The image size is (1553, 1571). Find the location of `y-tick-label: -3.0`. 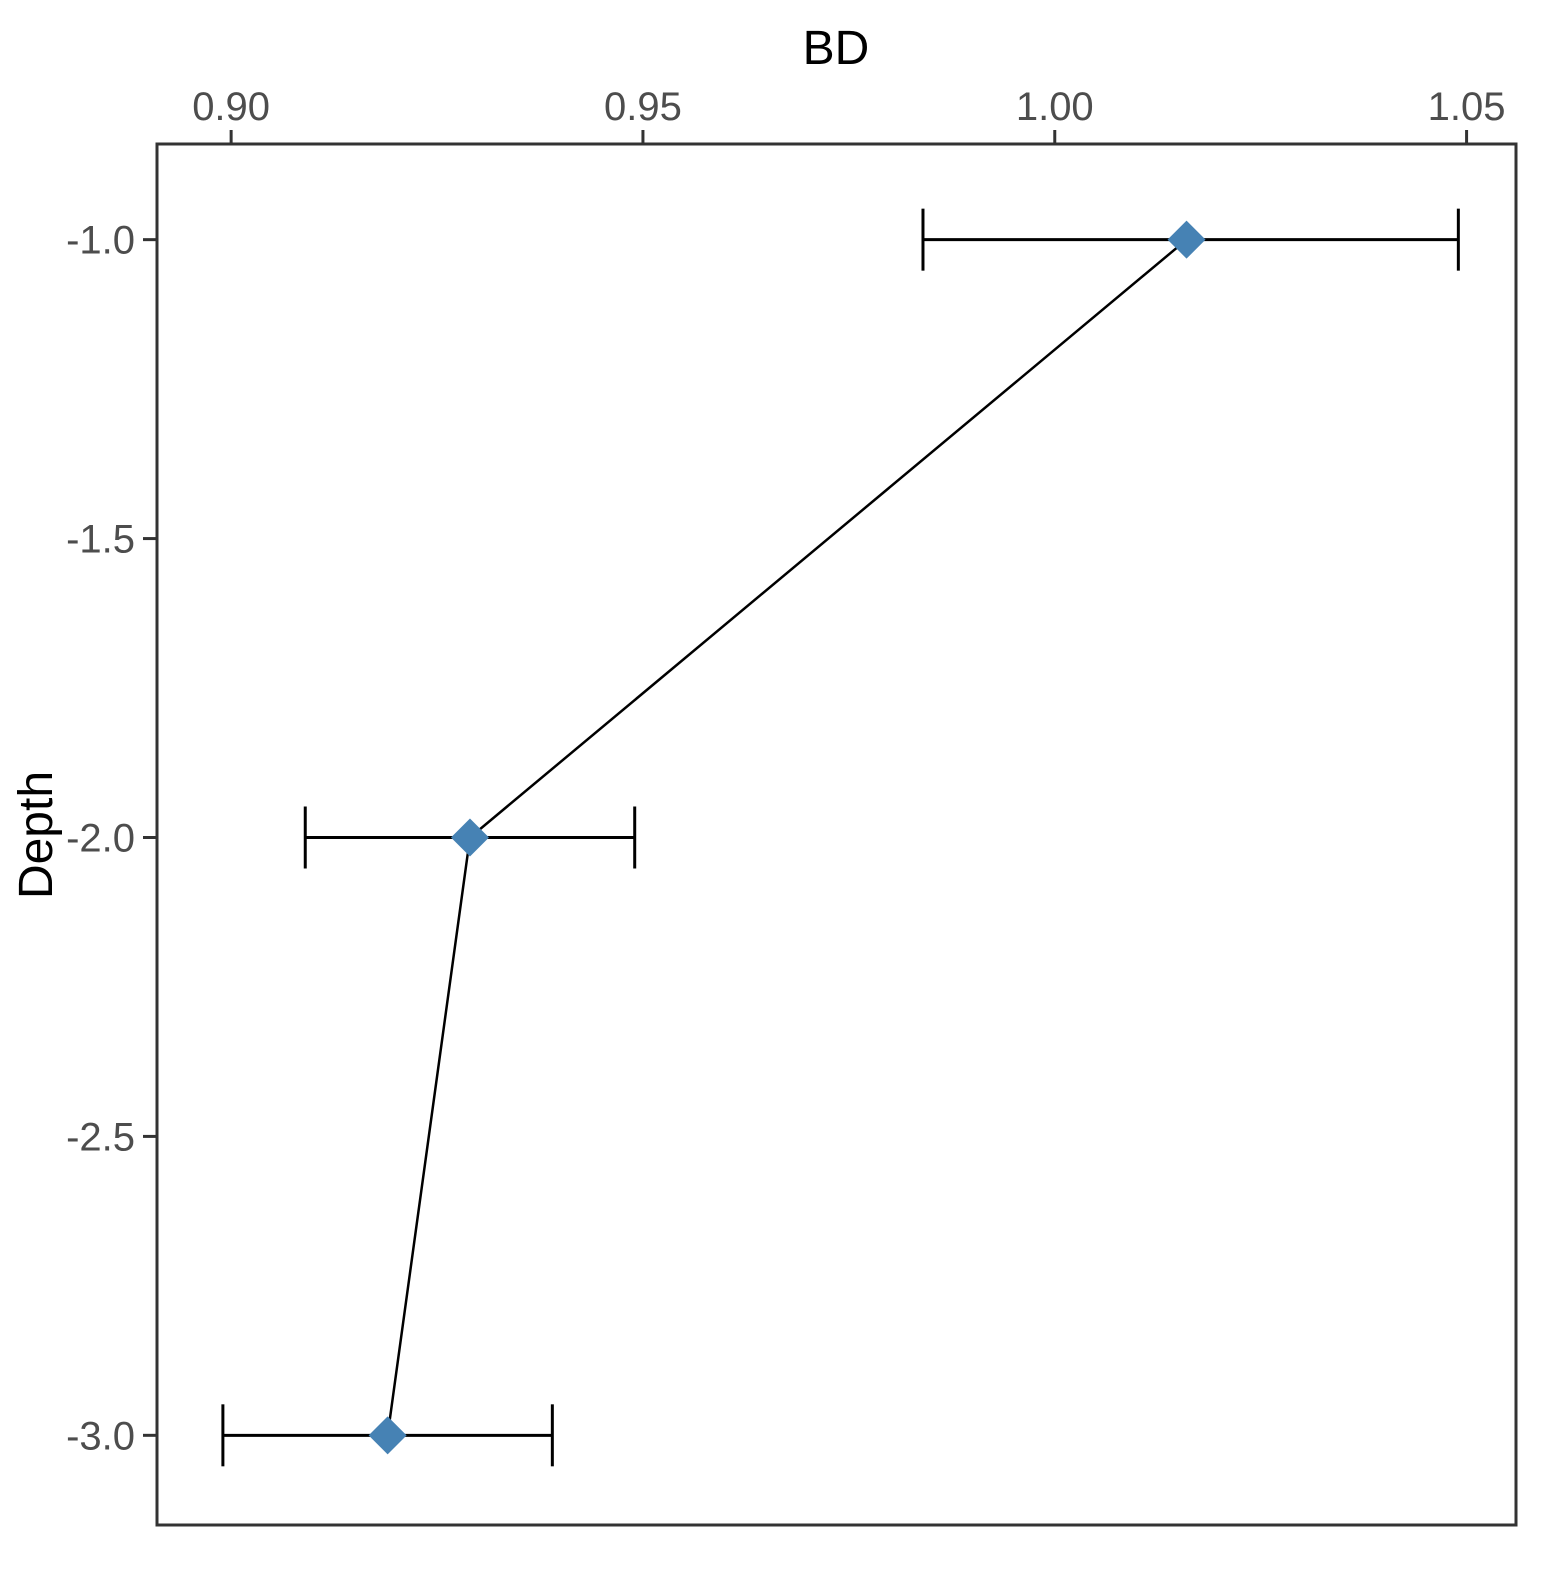

y-tick-label: -3.0 is located at coordinates (100, 1436).